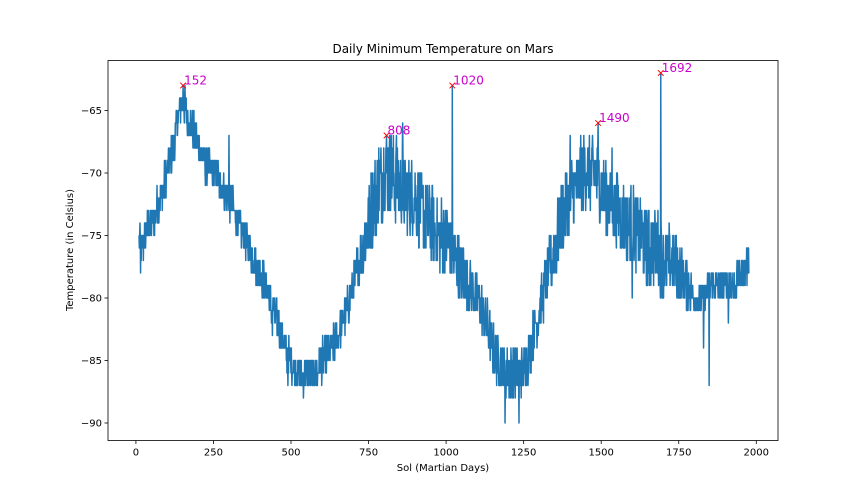  Describe the element at coordinates (213, 453) in the screenshot. I see `x-tick-label: 250` at that location.